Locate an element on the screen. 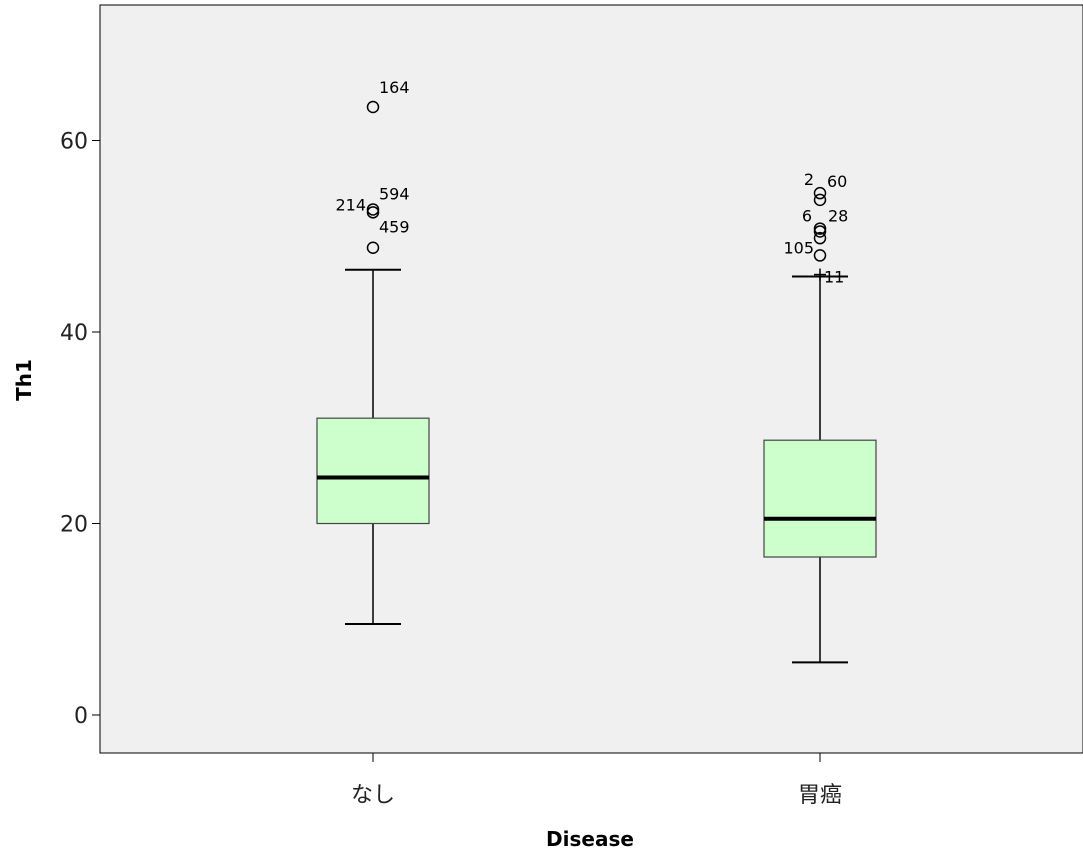 Image resolution: width=1083 pixels, height=854 pixels. box-group: 164 594 214 459 is located at coordinates (373, 352).